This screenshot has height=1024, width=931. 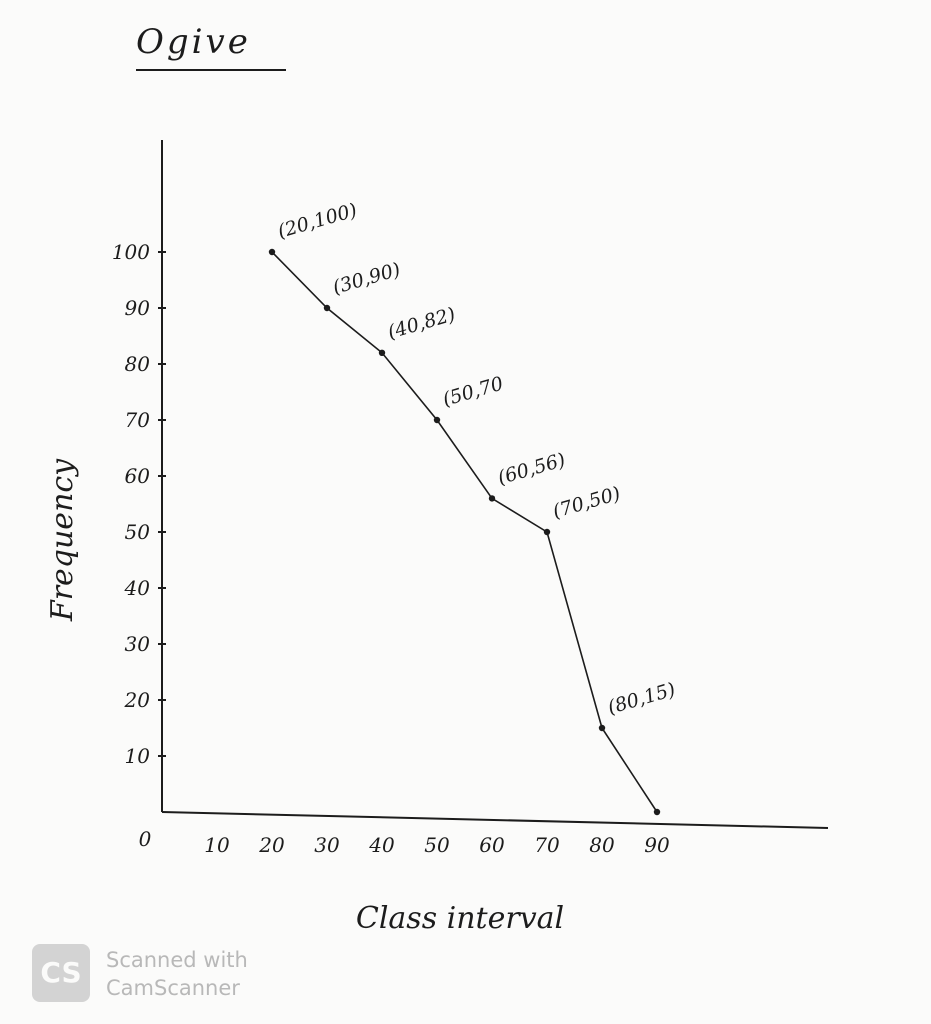 What do you see at coordinates (193, 42) in the screenshot?
I see `chart-title: Ogive` at bounding box center [193, 42].